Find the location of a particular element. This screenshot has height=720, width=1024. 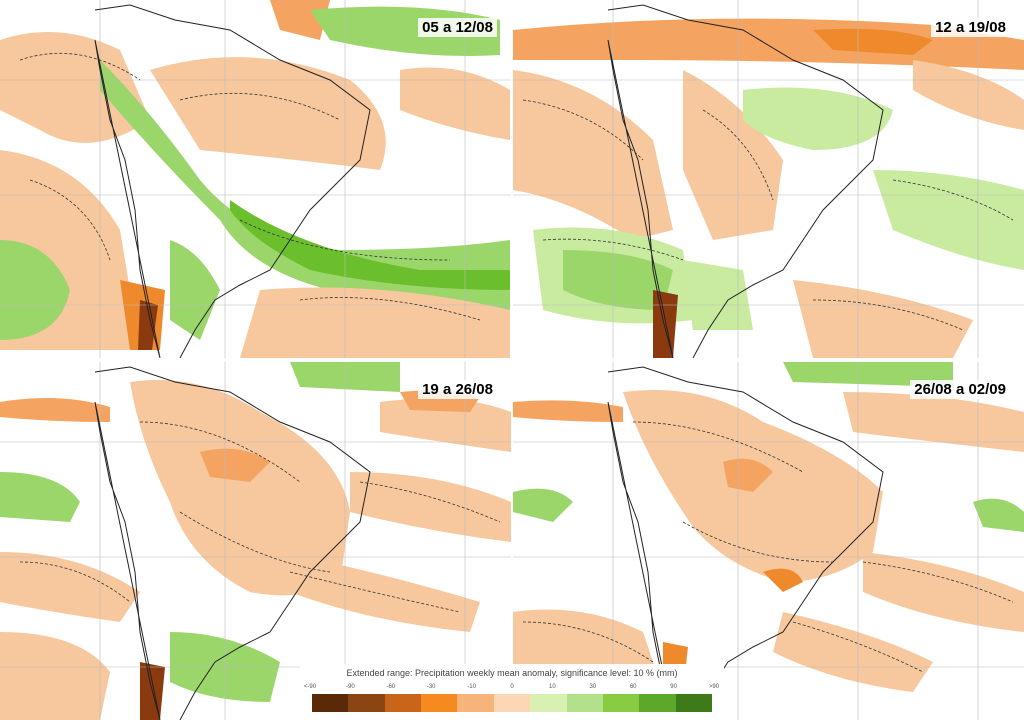

legend-tick-label: -90 is located at coordinates (350, 687).